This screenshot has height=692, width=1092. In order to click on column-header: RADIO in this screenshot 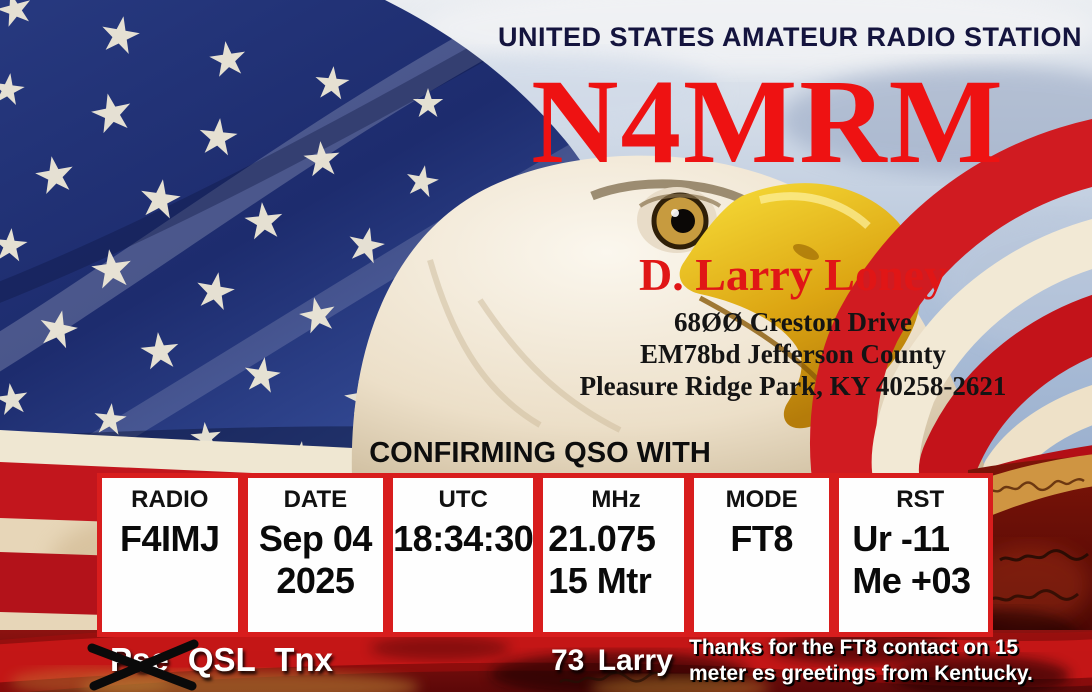, I will do `click(170, 499)`.